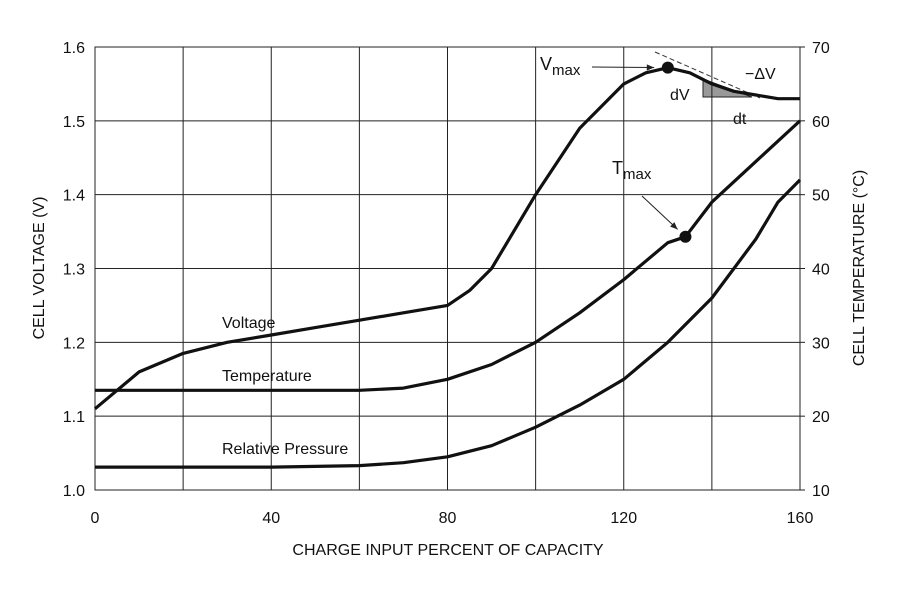  I want to click on annotation: Vmax, so click(560, 66).